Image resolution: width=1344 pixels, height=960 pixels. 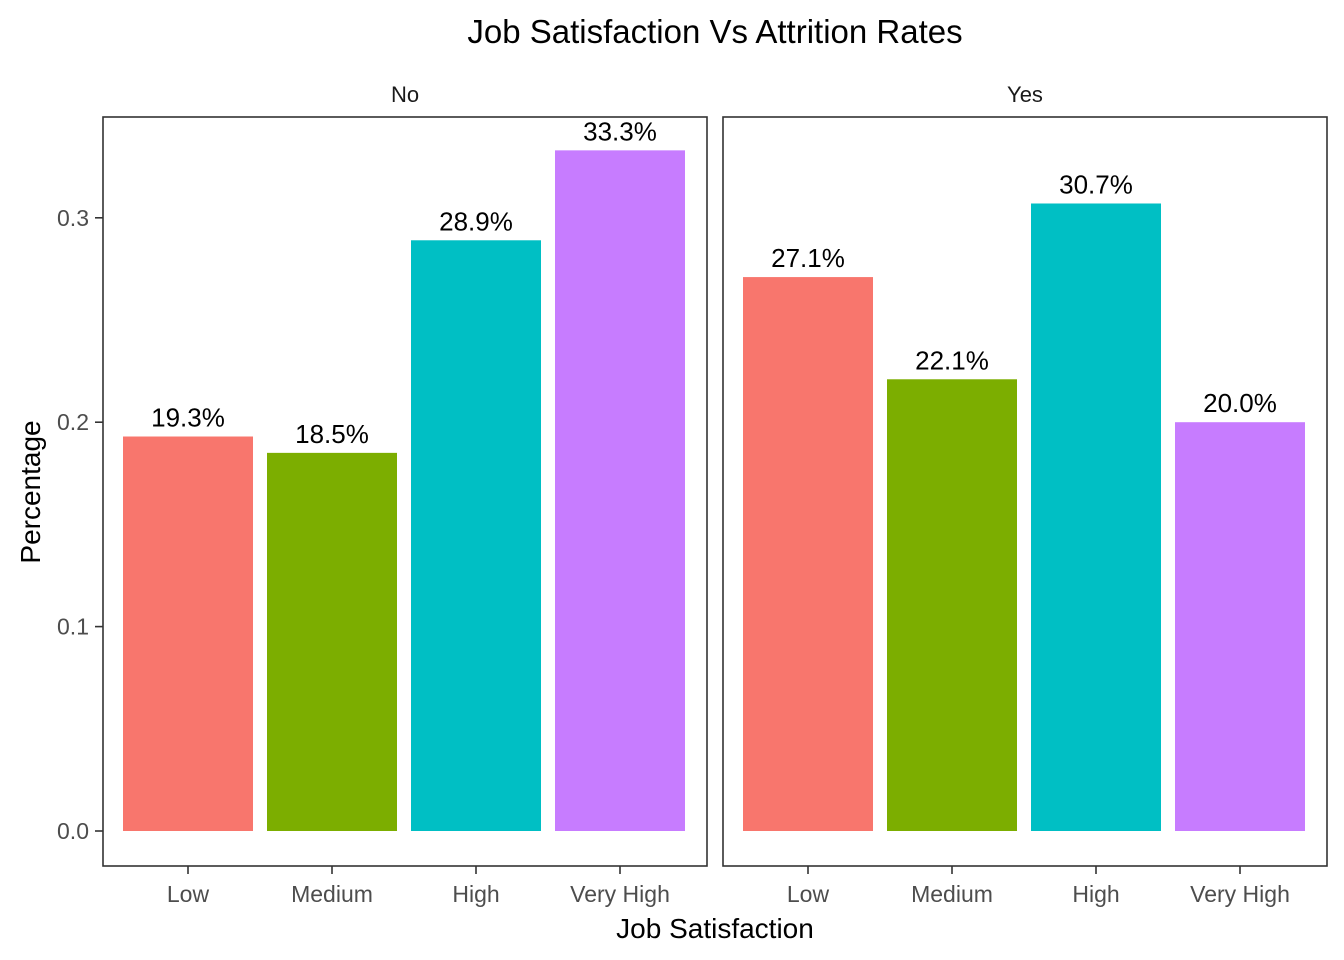 What do you see at coordinates (1025, 94) in the screenshot?
I see `facet-strip-label: Yes` at bounding box center [1025, 94].